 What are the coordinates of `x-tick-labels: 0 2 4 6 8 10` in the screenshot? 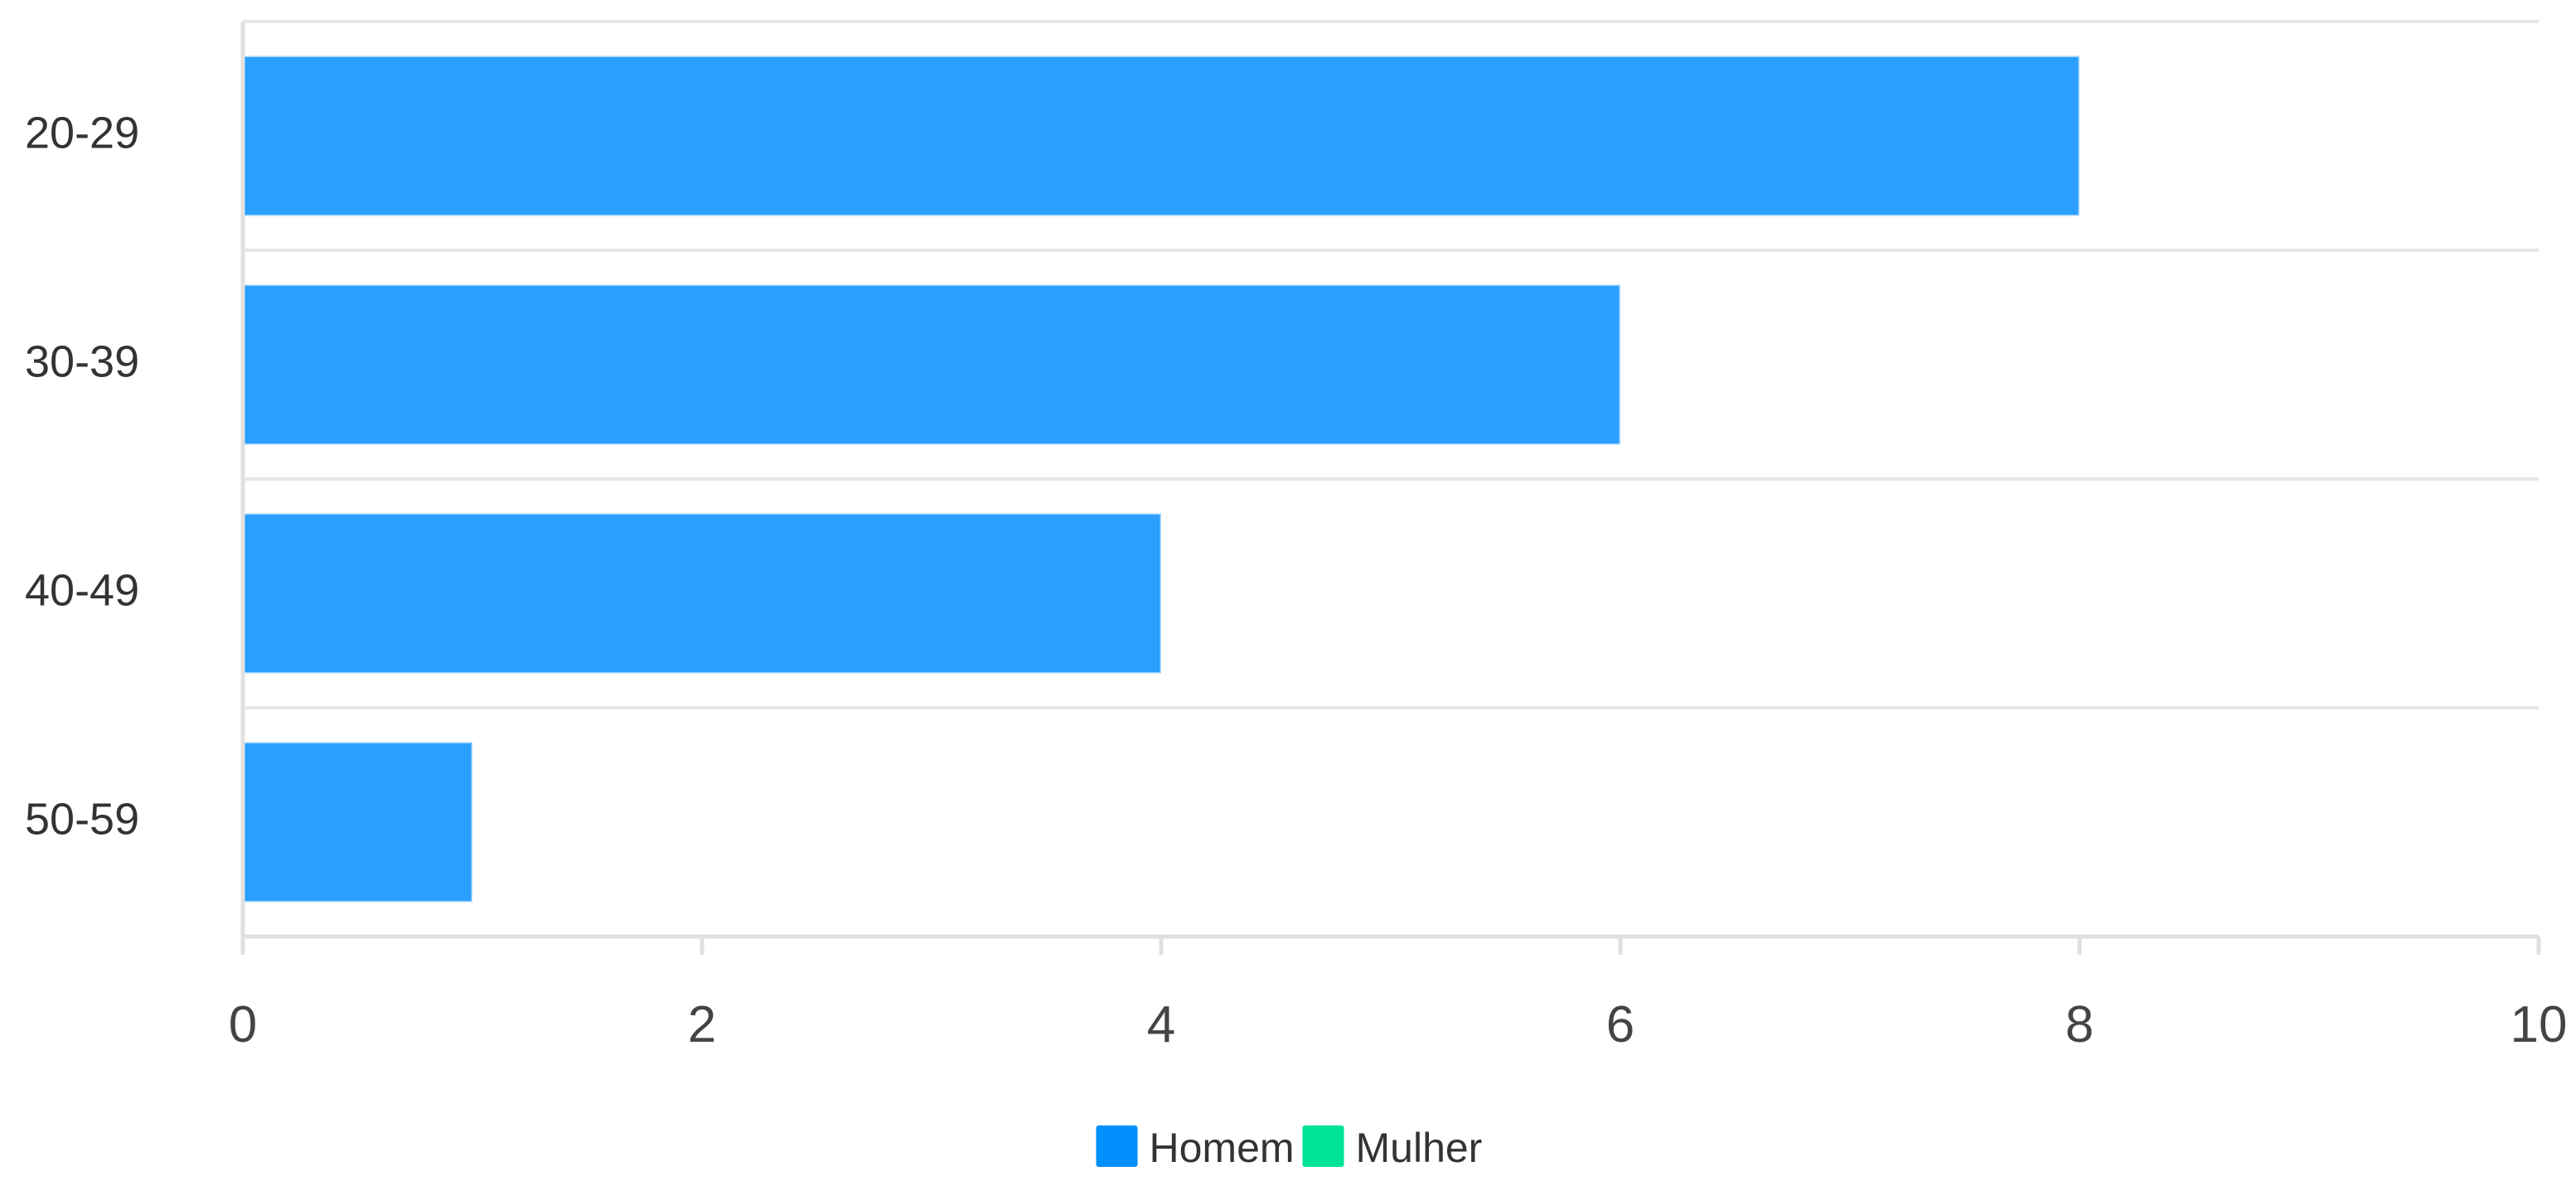 It's located at (1398, 1024).